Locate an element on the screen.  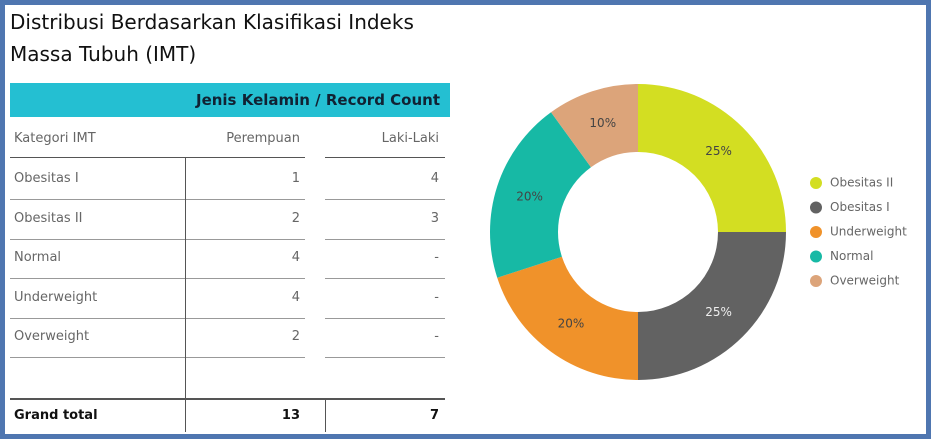
legend-label: Overweight is located at coordinates (865, 281).